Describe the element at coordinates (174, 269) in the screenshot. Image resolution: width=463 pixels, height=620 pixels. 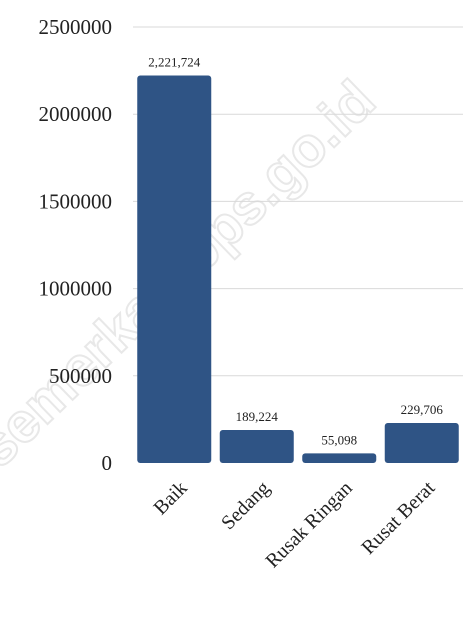
I see `bar-baik` at that location.